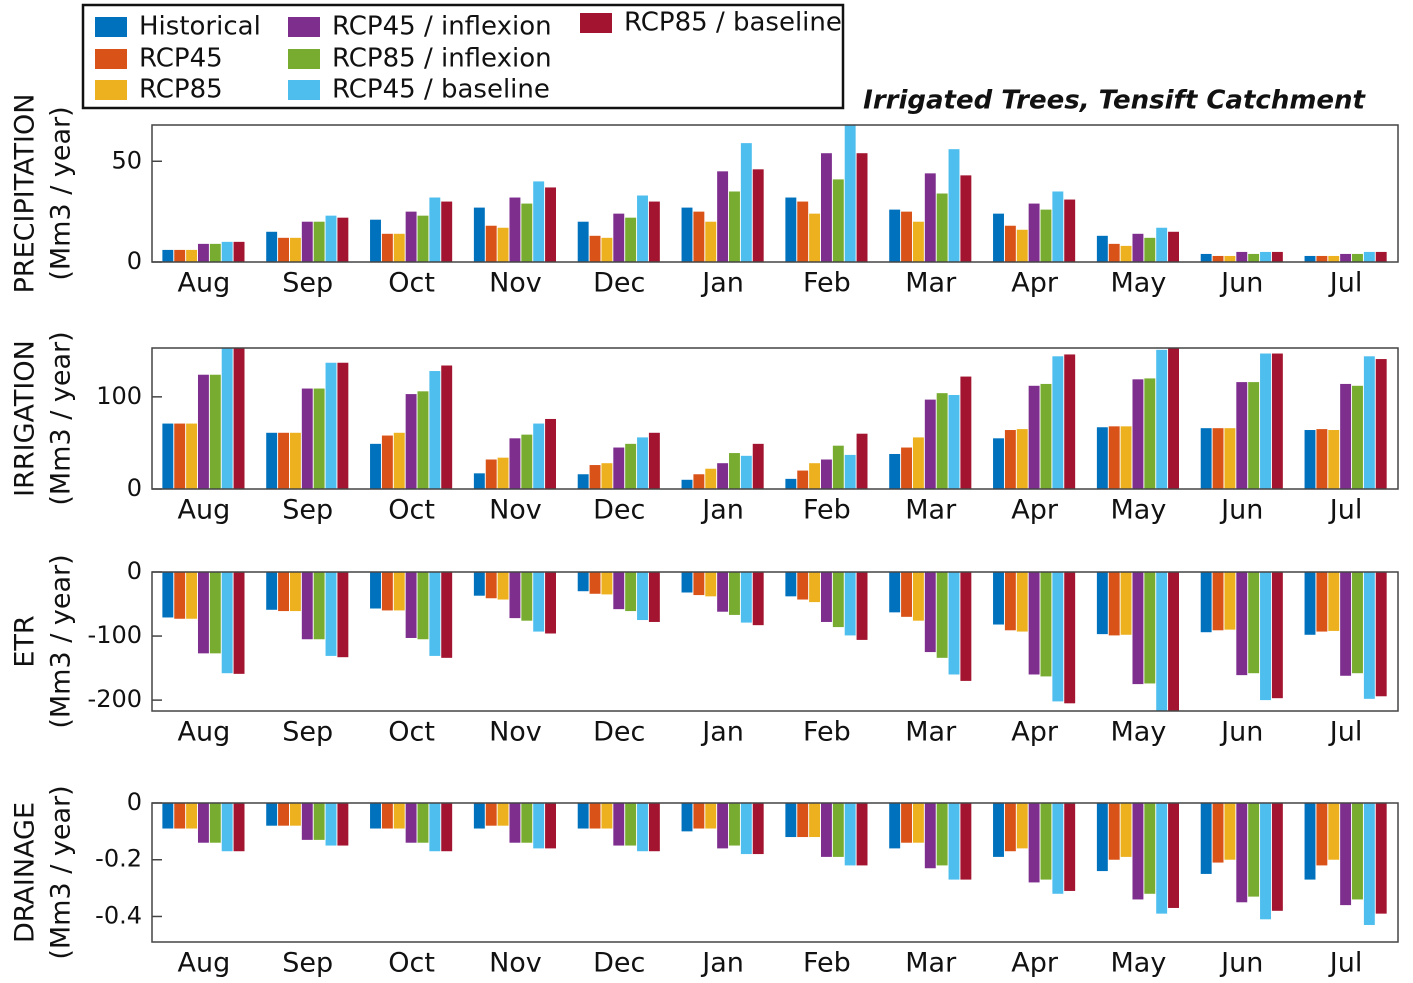 The width and height of the screenshot is (1413, 983). I want to click on plot-area, so click(774, 641).